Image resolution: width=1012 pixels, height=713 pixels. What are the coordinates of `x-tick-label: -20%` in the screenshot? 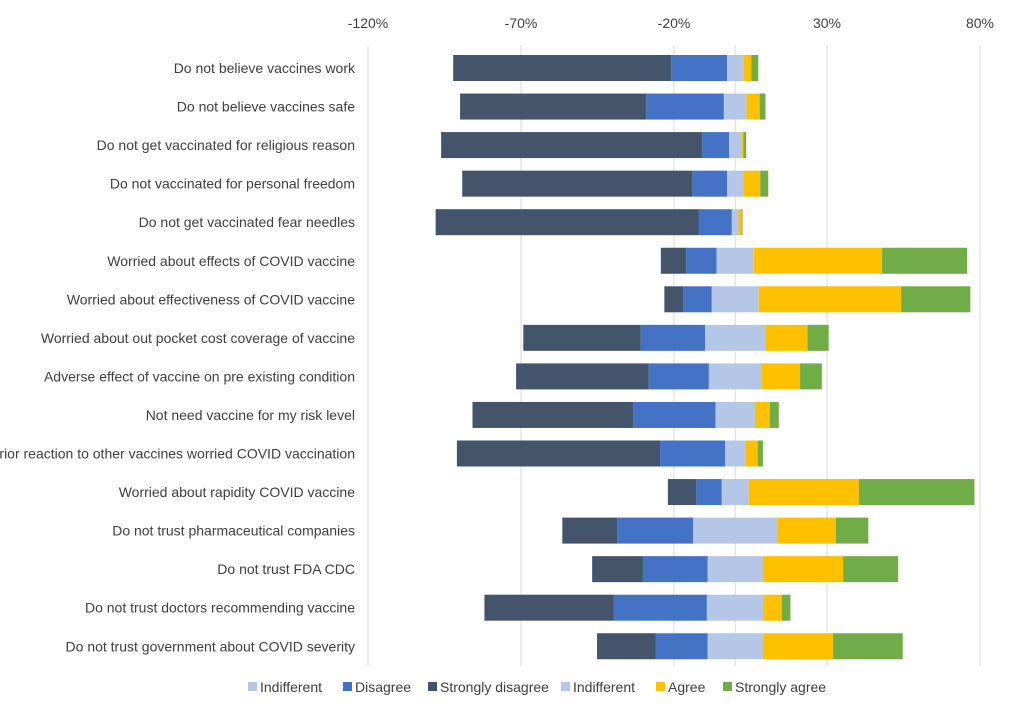 It's located at (674, 23).